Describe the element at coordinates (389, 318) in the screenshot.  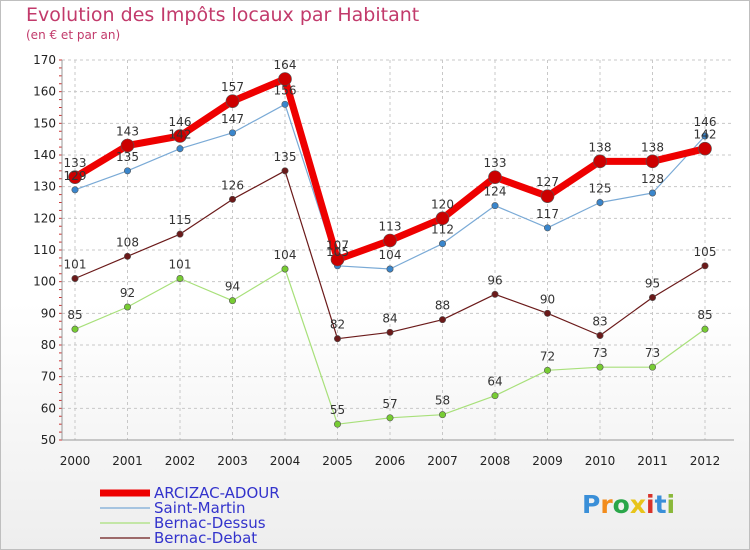
I see `data-label-bernac-debat: 84` at that location.